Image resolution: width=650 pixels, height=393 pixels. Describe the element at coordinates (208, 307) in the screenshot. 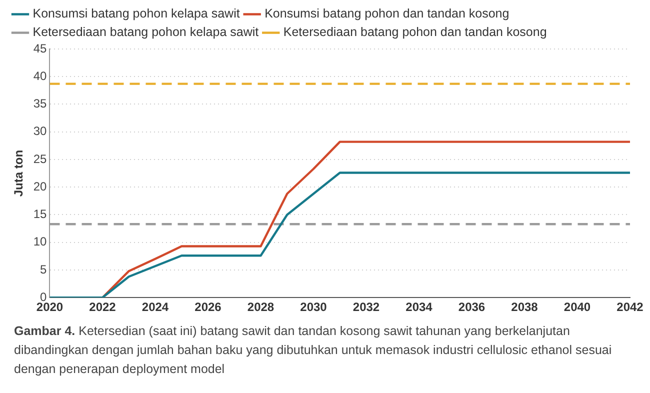

I see `x-tick-label: 2026` at that location.